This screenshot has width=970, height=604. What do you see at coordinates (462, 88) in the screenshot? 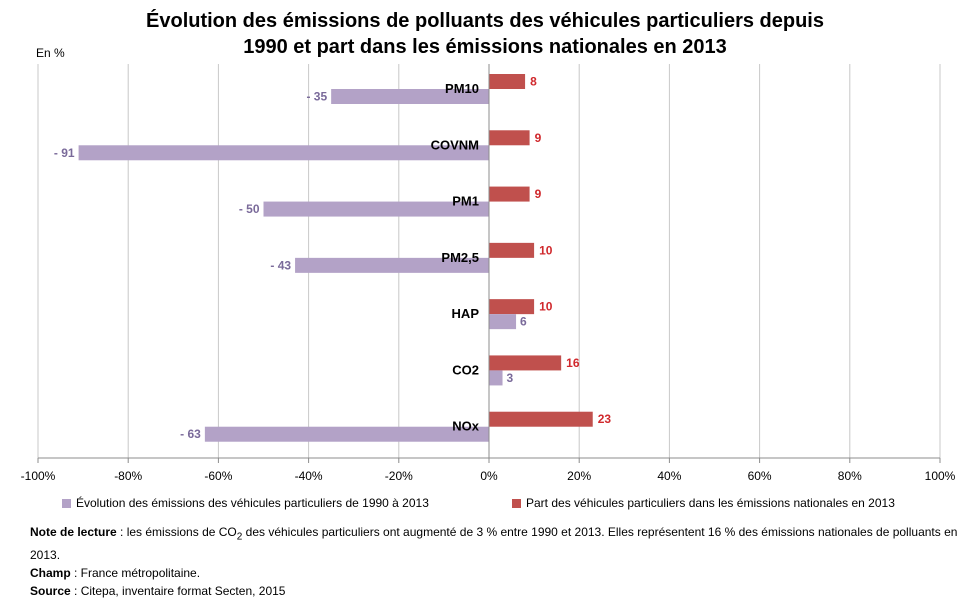
I see `category-label: PM10` at bounding box center [462, 88].